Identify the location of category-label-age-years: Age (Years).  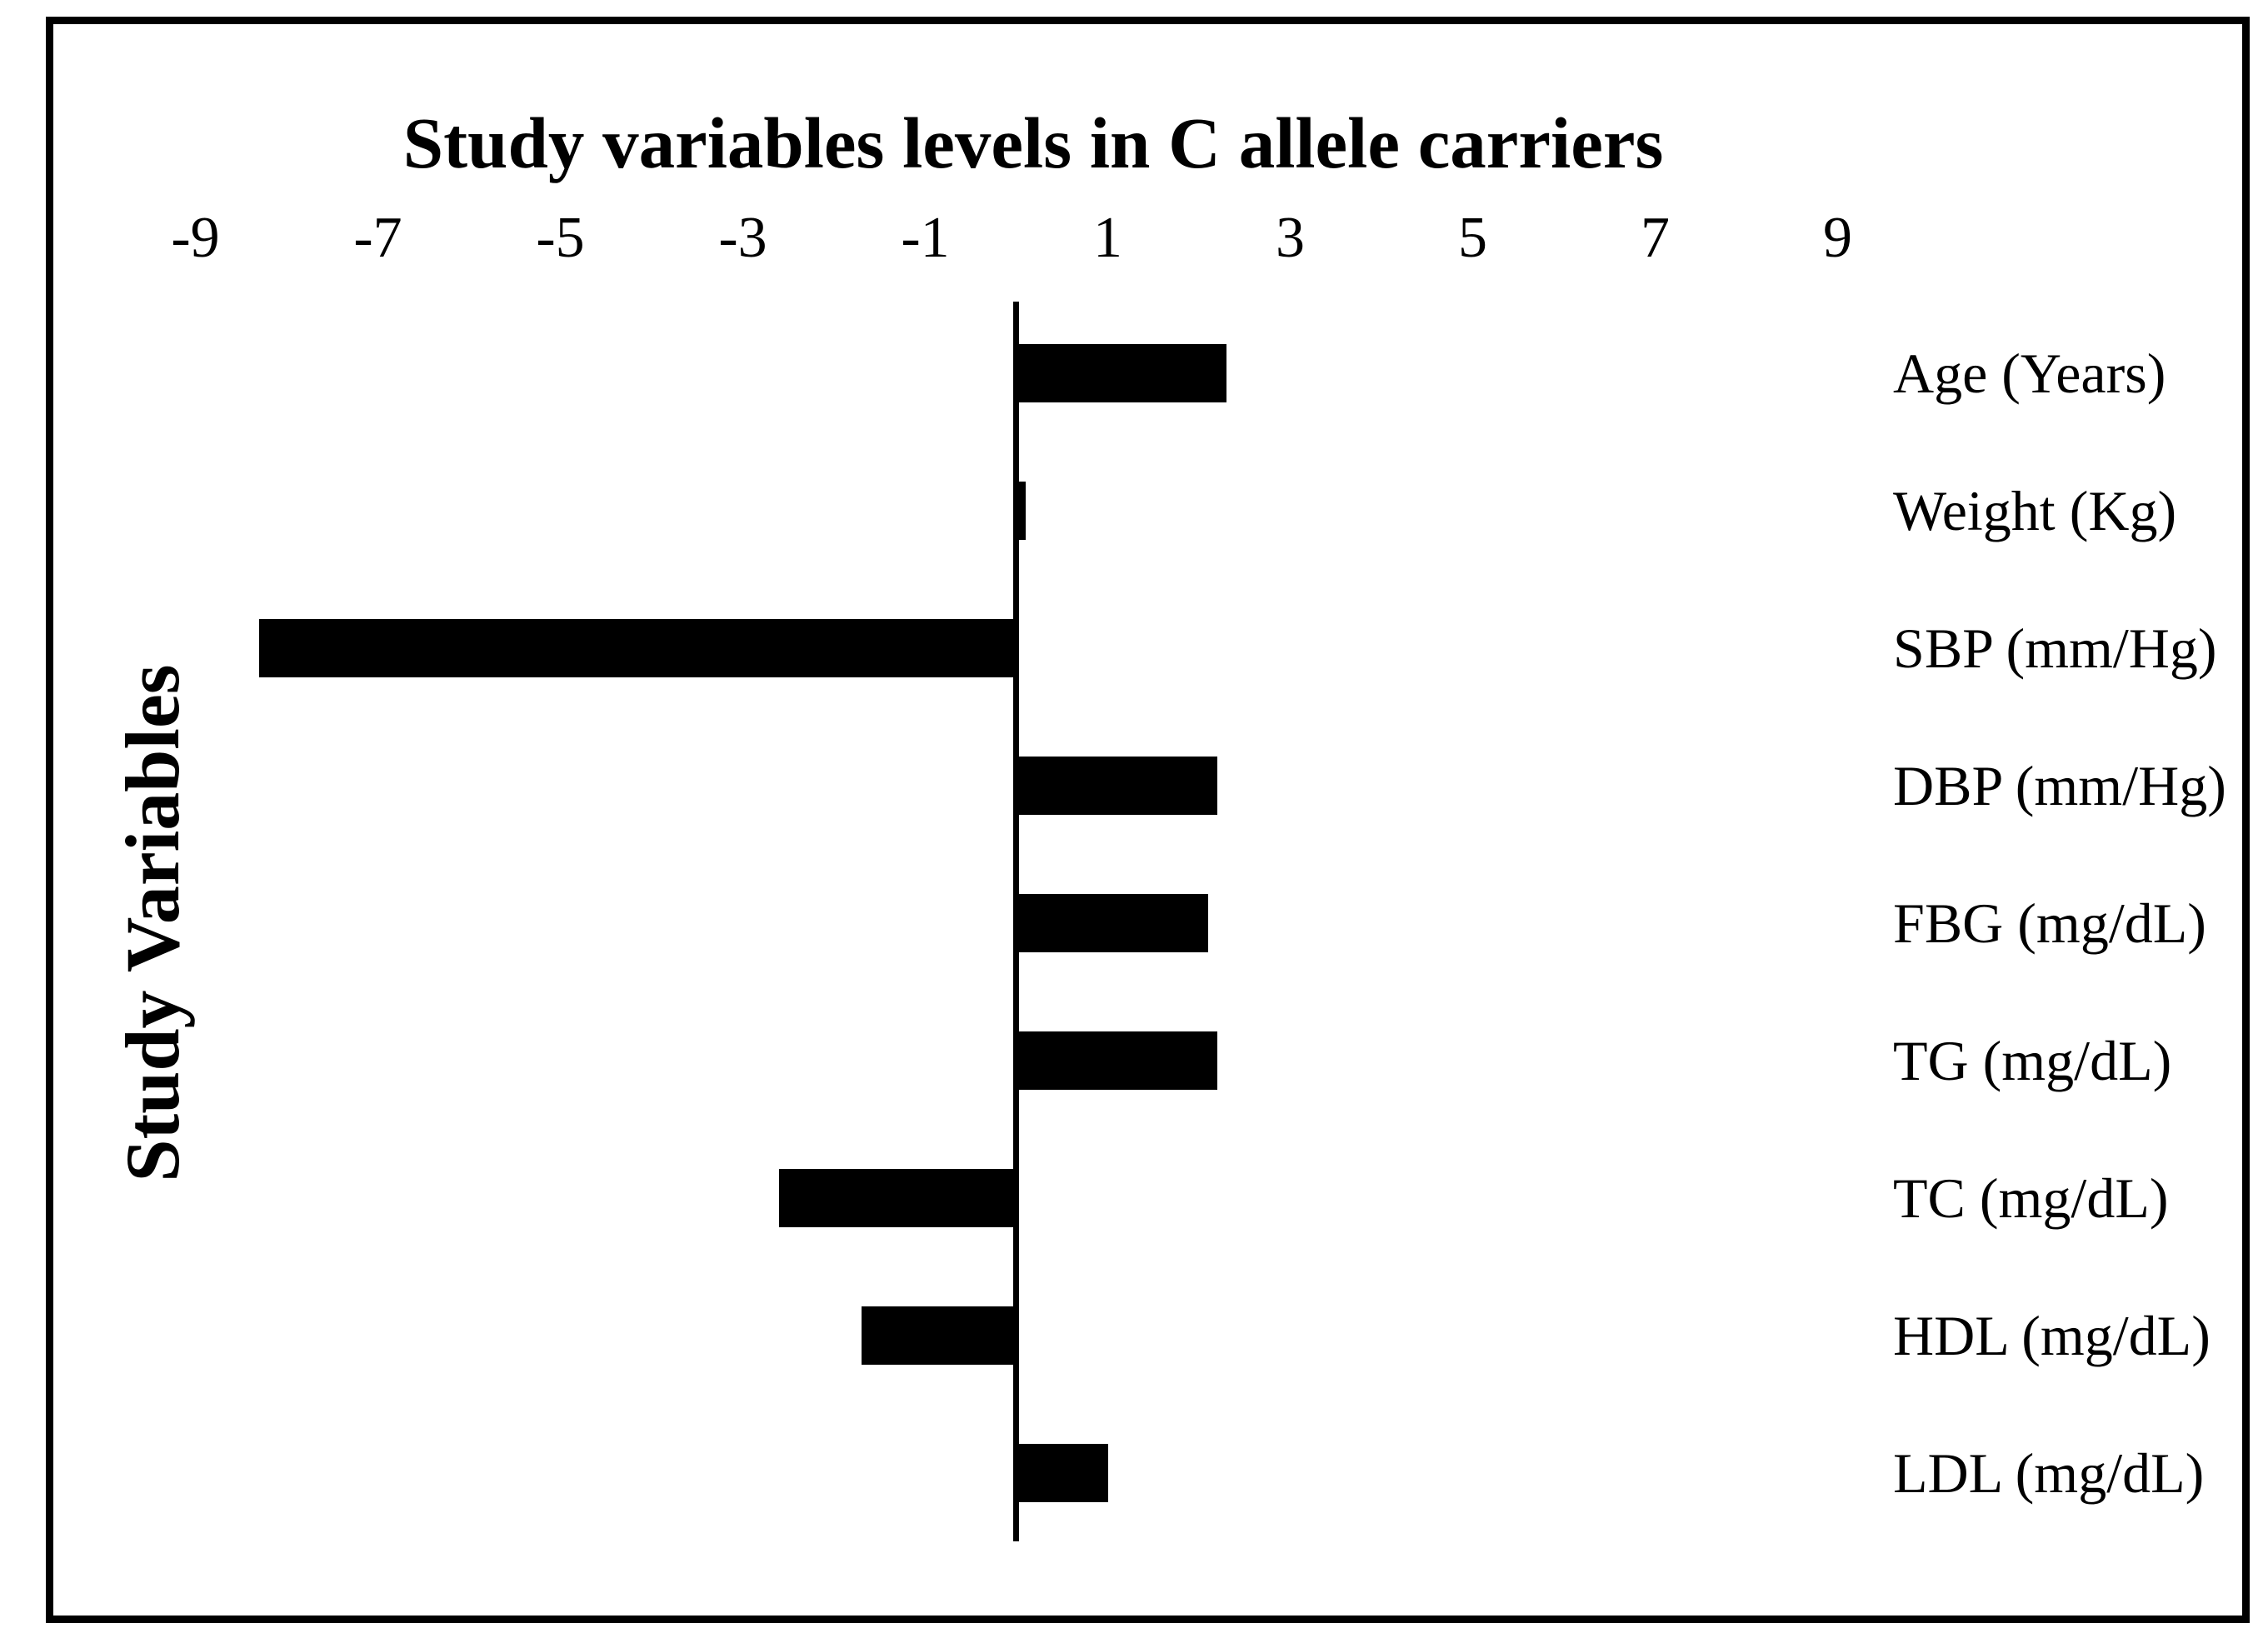
(2029, 373).